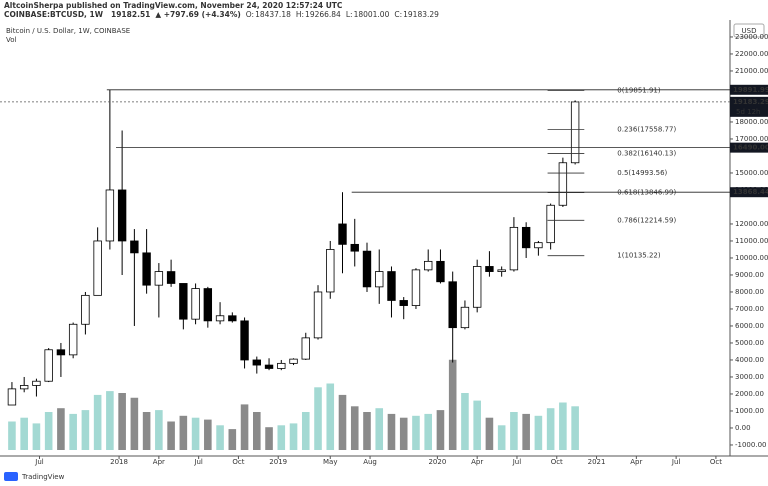 The width and height of the screenshot is (768, 486). Describe the element at coordinates (642, 173) in the screenshot. I see `fib-label: 0.5(14993.56)` at that location.